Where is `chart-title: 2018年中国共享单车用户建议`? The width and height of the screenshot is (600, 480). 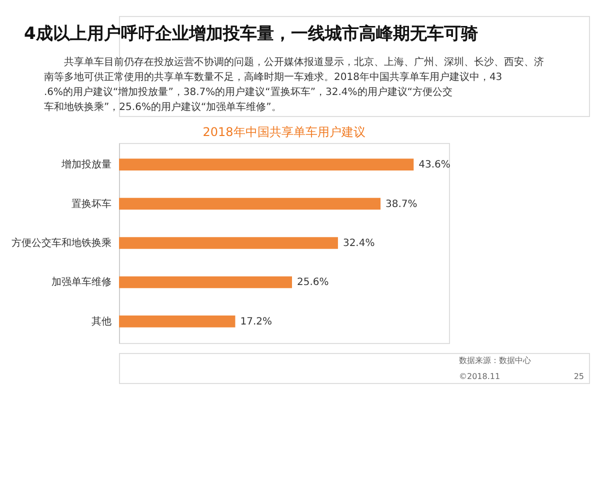
chart-title: 2018年中国共享单车用户建议 is located at coordinates (284, 132).